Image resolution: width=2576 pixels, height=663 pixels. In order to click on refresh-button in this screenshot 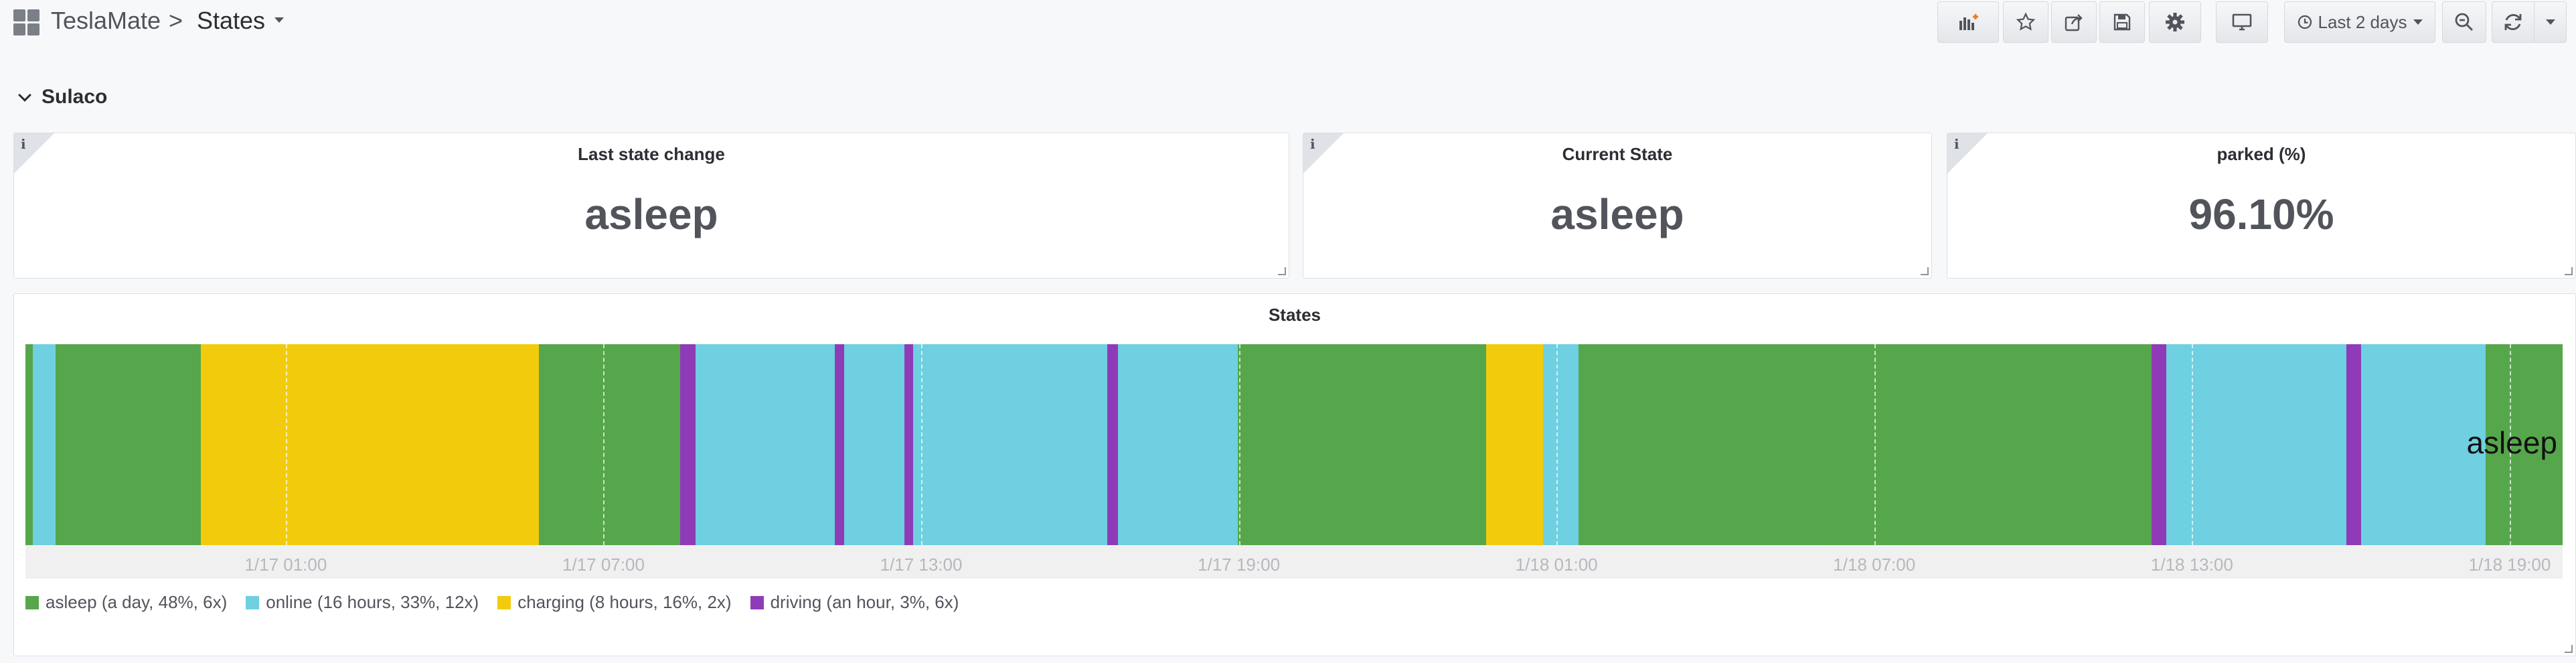, I will do `click(2513, 22)`.